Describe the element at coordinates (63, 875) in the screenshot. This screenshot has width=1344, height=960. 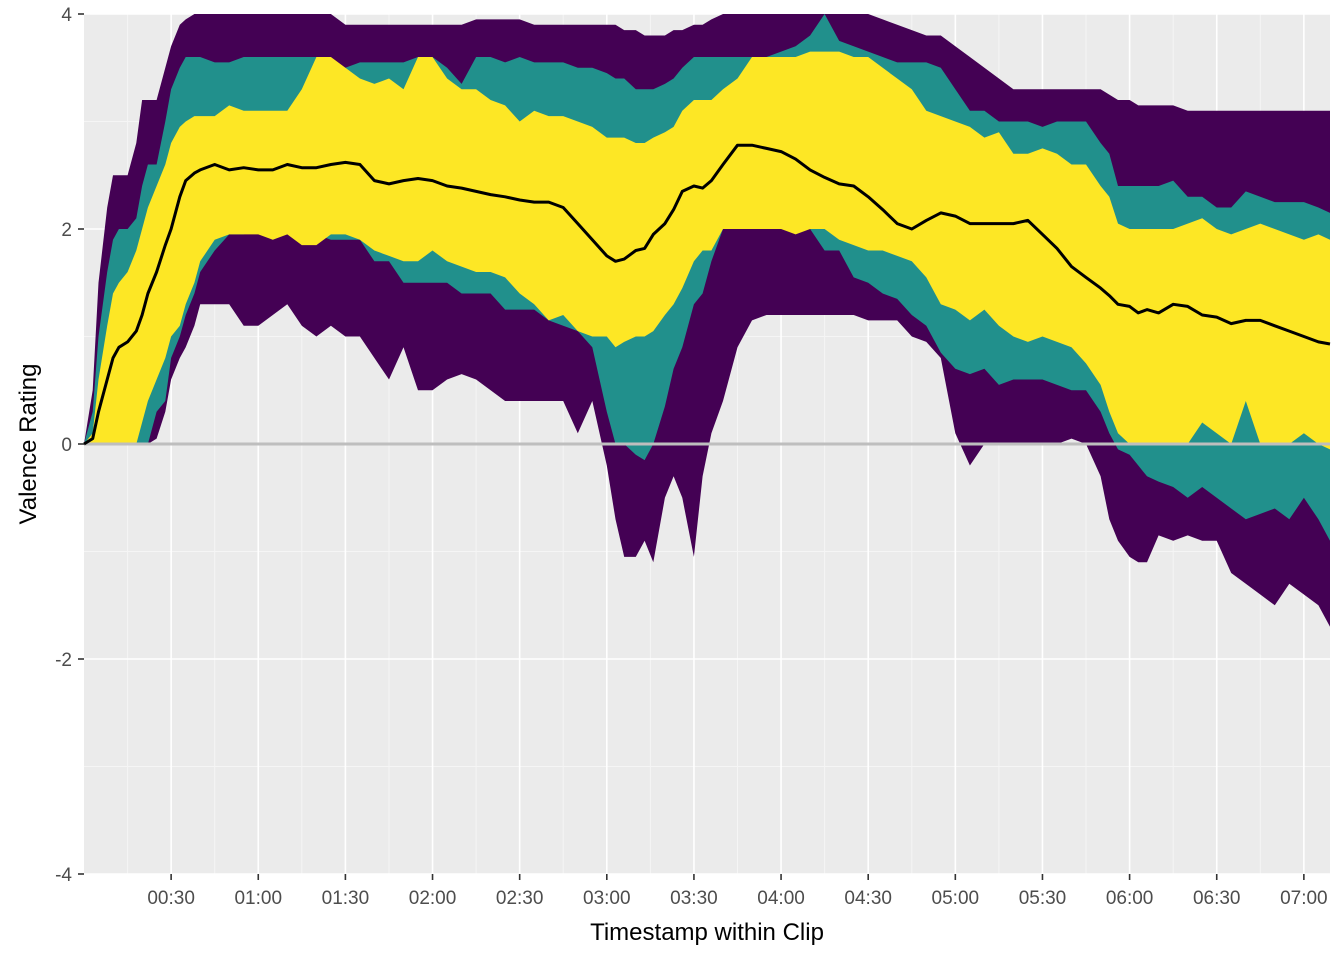
I see `y-tick-label: -4` at that location.